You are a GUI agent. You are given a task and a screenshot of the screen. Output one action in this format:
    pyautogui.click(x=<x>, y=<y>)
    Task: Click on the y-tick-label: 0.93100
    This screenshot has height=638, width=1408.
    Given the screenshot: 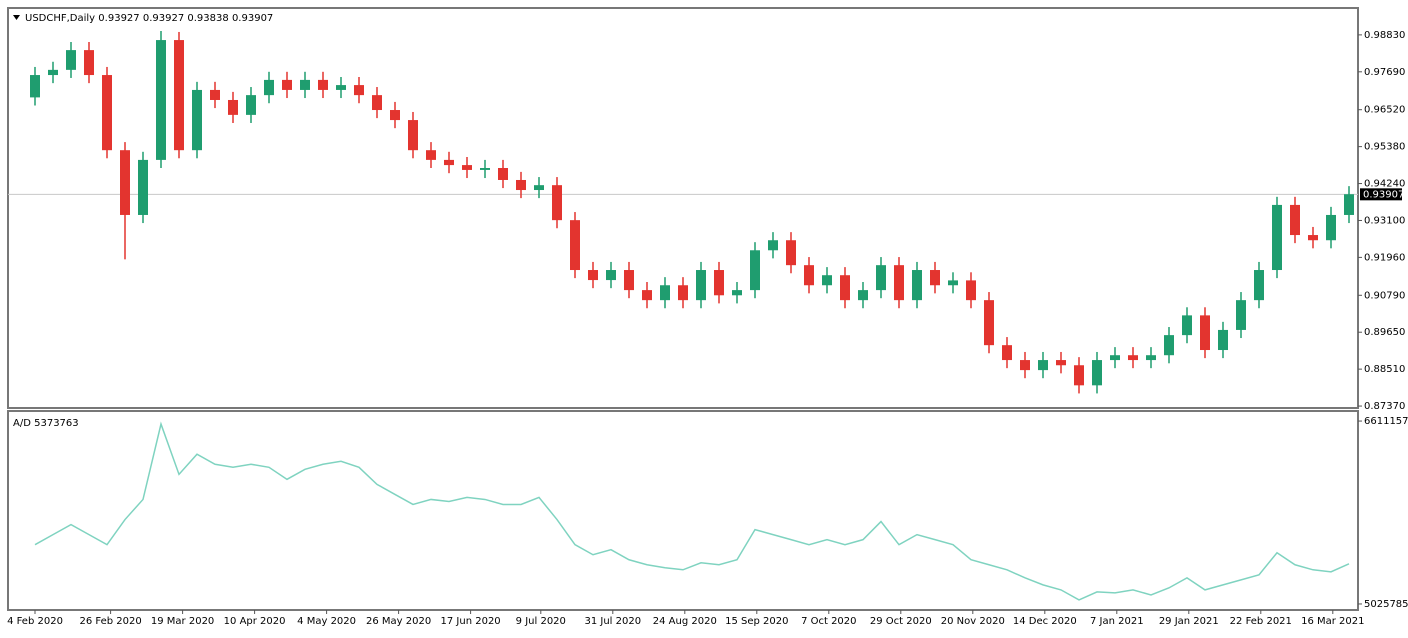 What is the action you would take?
    pyautogui.click(x=1384, y=220)
    